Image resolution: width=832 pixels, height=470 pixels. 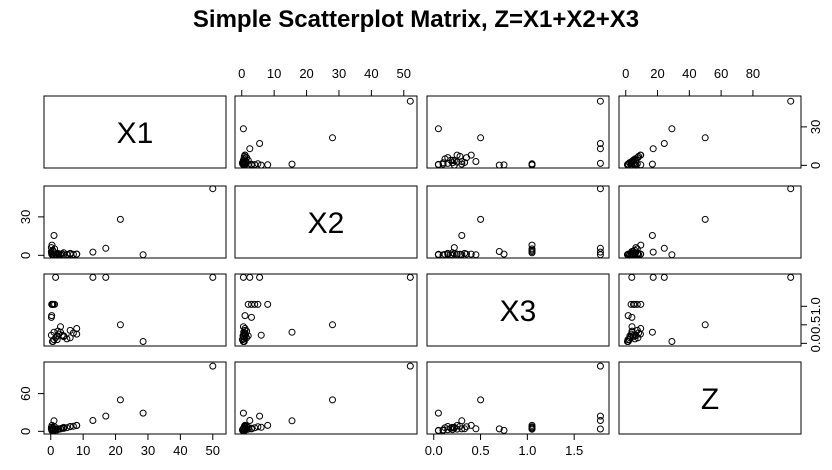 What do you see at coordinates (657, 73) in the screenshot?
I see `axis-top2-tick-label: 20` at bounding box center [657, 73].